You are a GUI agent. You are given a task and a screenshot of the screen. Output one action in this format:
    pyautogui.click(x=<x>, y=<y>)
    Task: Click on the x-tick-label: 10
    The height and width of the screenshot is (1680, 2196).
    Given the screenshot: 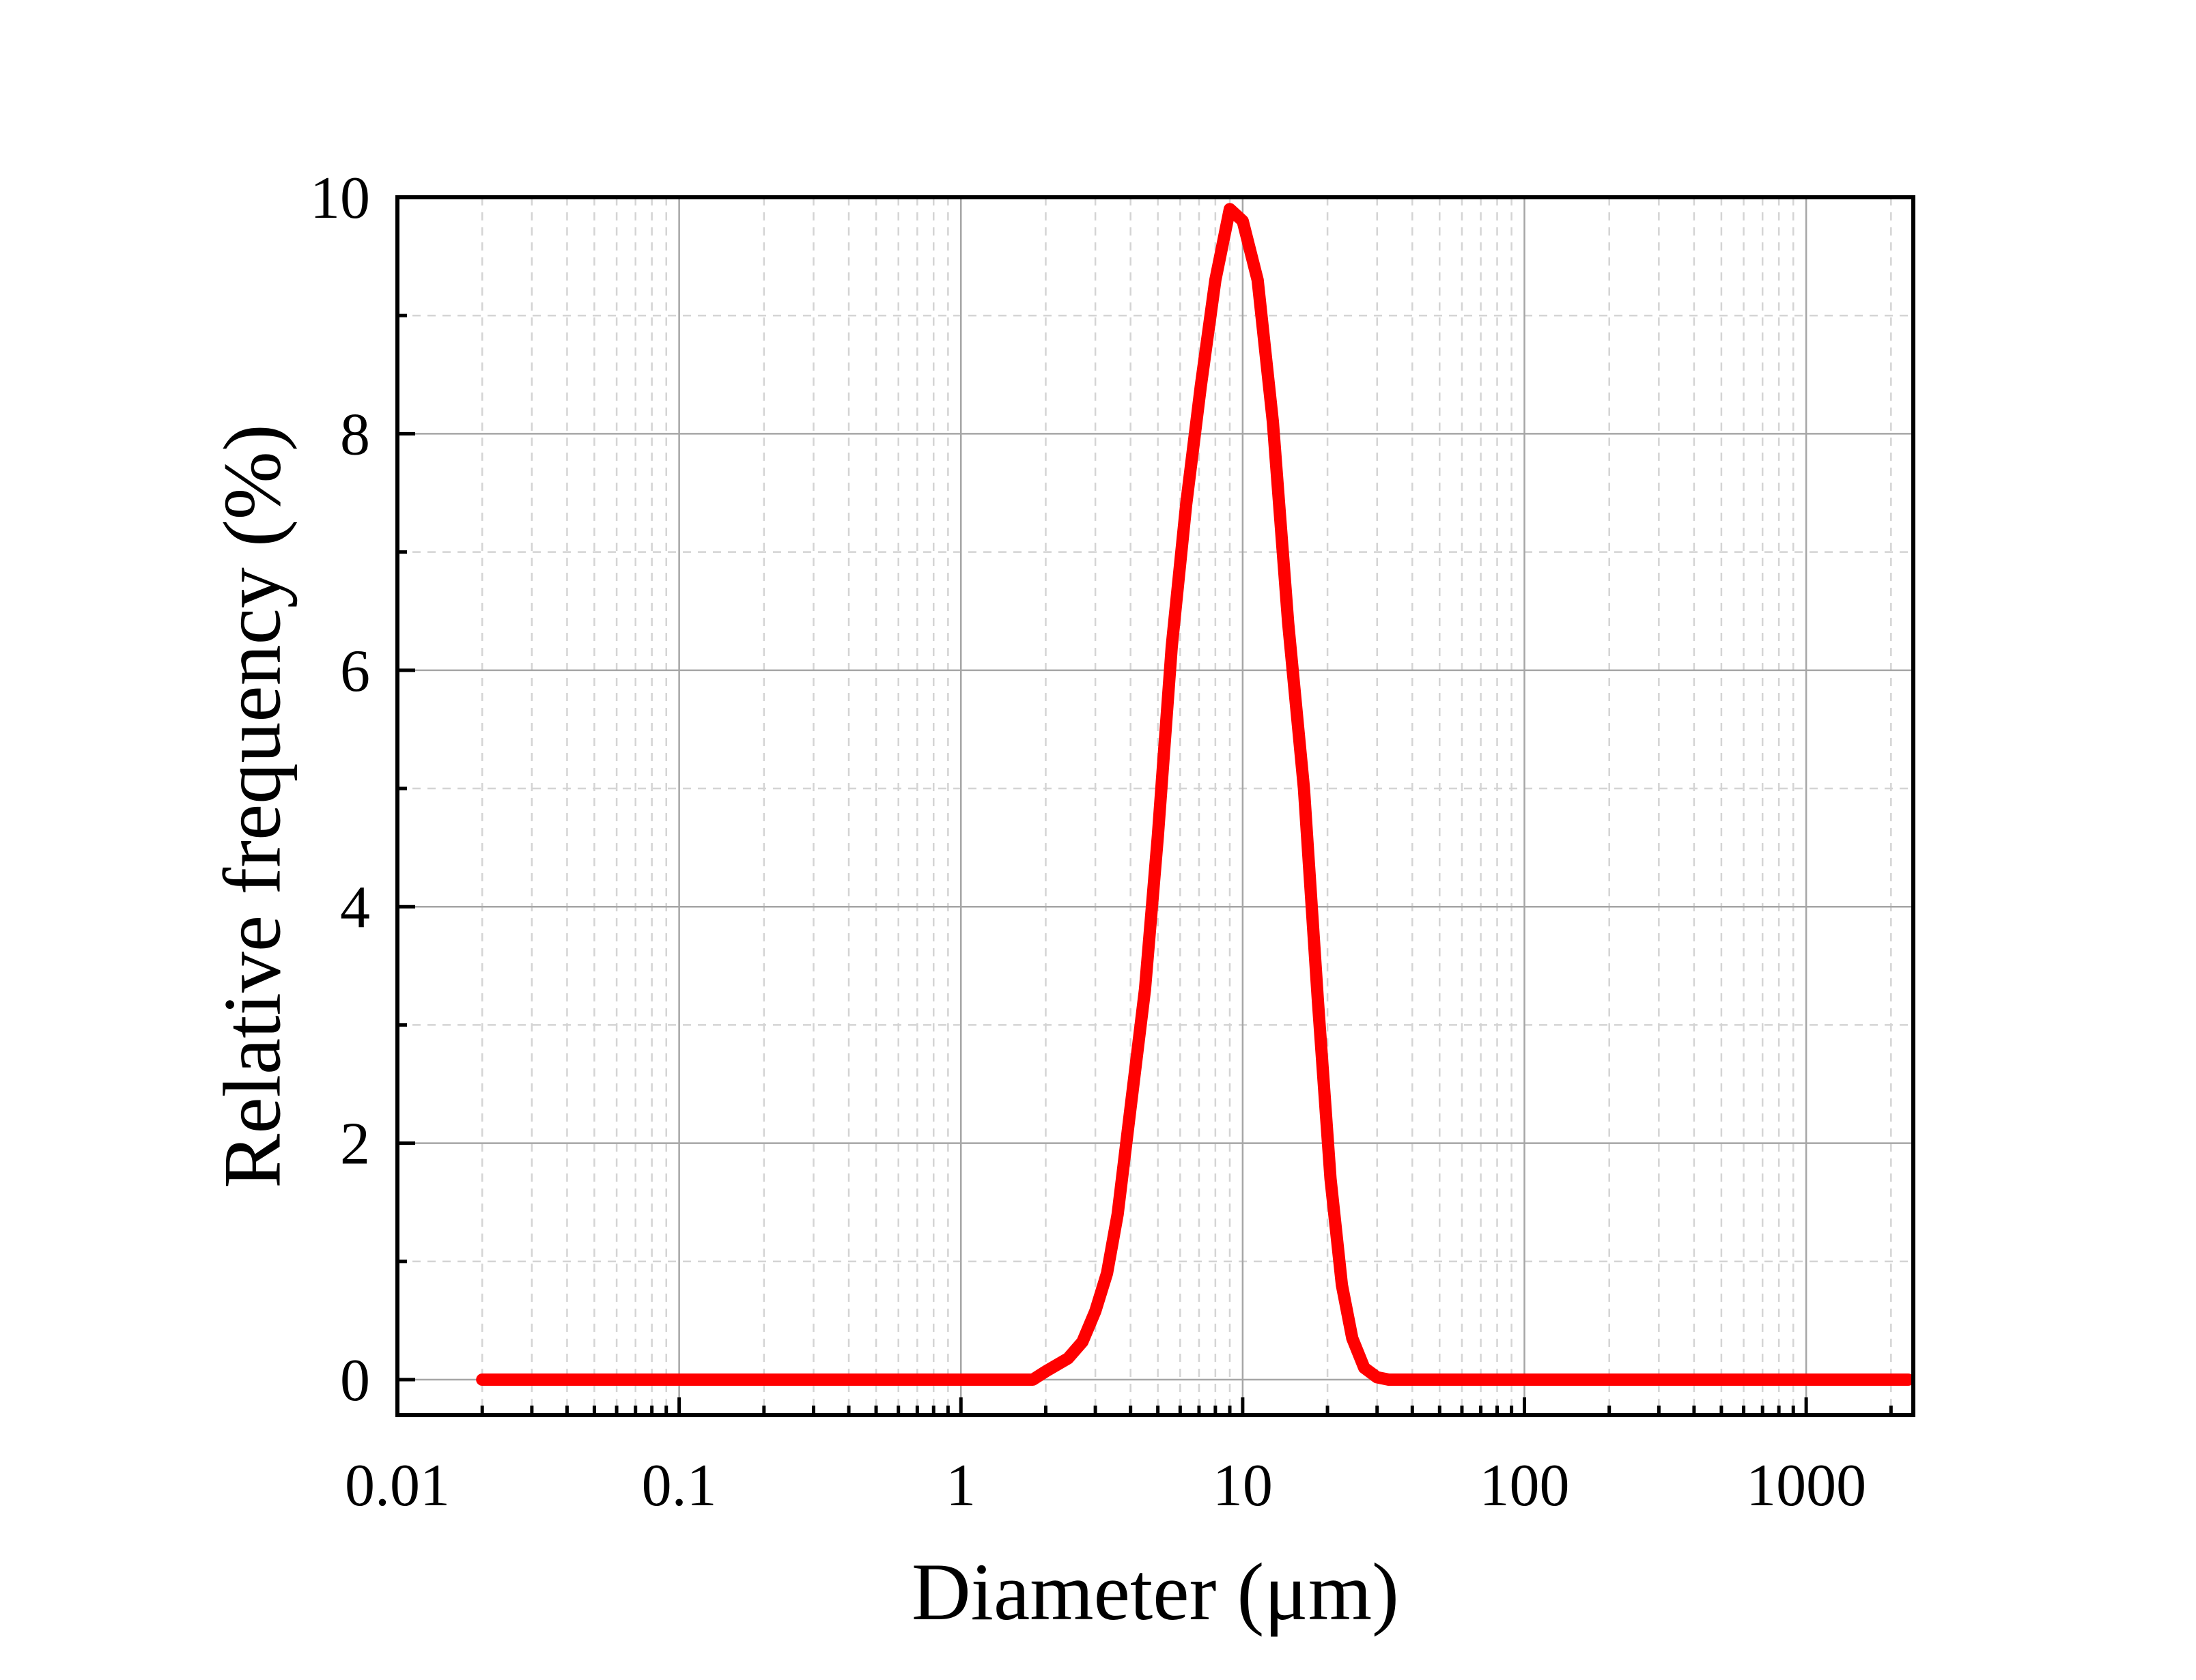 What is the action you would take?
    pyautogui.click(x=1243, y=1486)
    